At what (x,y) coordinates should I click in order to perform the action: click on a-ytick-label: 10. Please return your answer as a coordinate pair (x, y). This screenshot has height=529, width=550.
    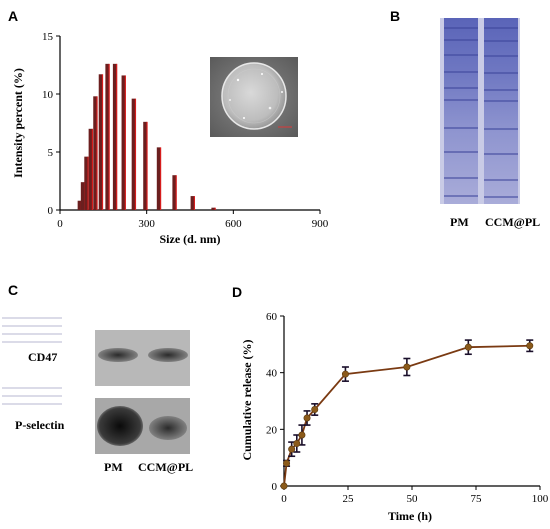
    Looking at the image, I should click on (48, 95).